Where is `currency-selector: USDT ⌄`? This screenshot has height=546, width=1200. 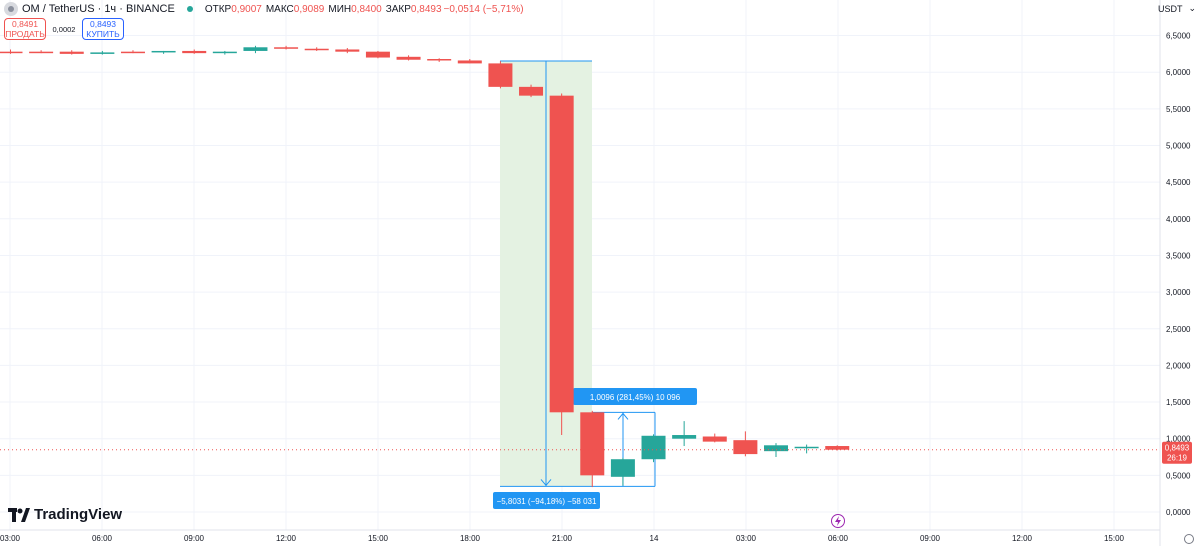
currency-selector: USDT ⌄ is located at coordinates (1177, 8).